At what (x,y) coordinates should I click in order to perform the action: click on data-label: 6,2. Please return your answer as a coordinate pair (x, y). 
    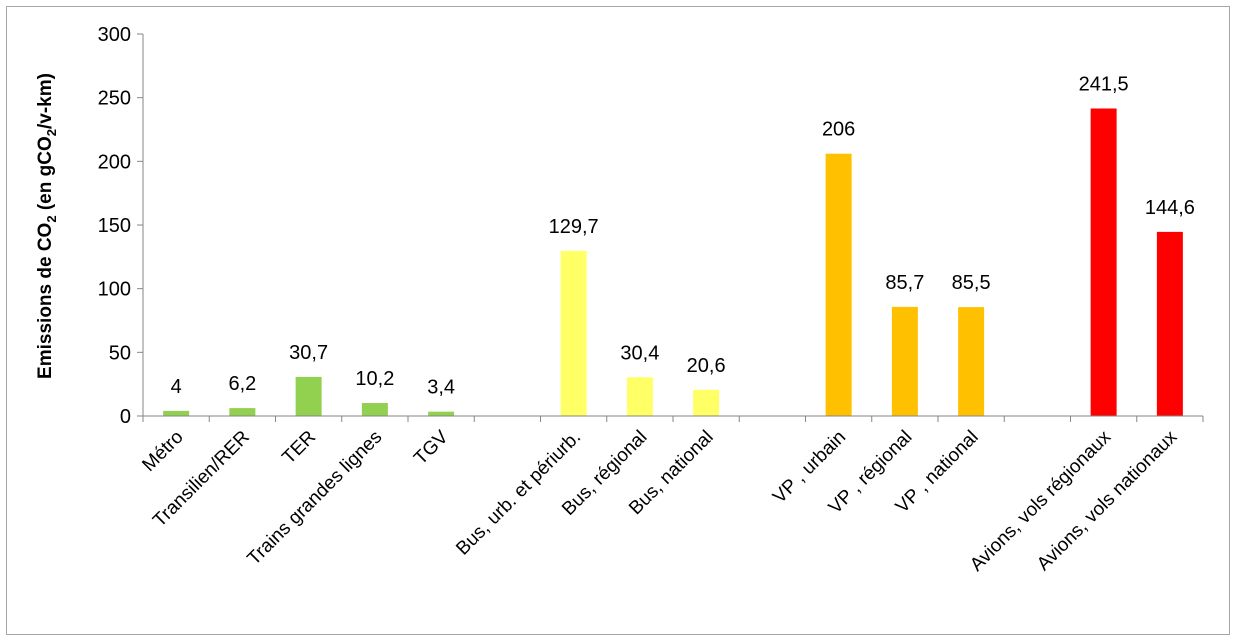
    Looking at the image, I should click on (242, 384).